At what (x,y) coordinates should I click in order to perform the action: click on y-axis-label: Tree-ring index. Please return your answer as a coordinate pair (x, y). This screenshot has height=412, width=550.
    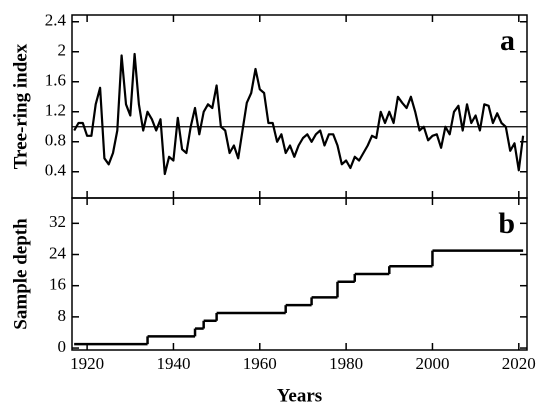
    Looking at the image, I should click on (20, 106).